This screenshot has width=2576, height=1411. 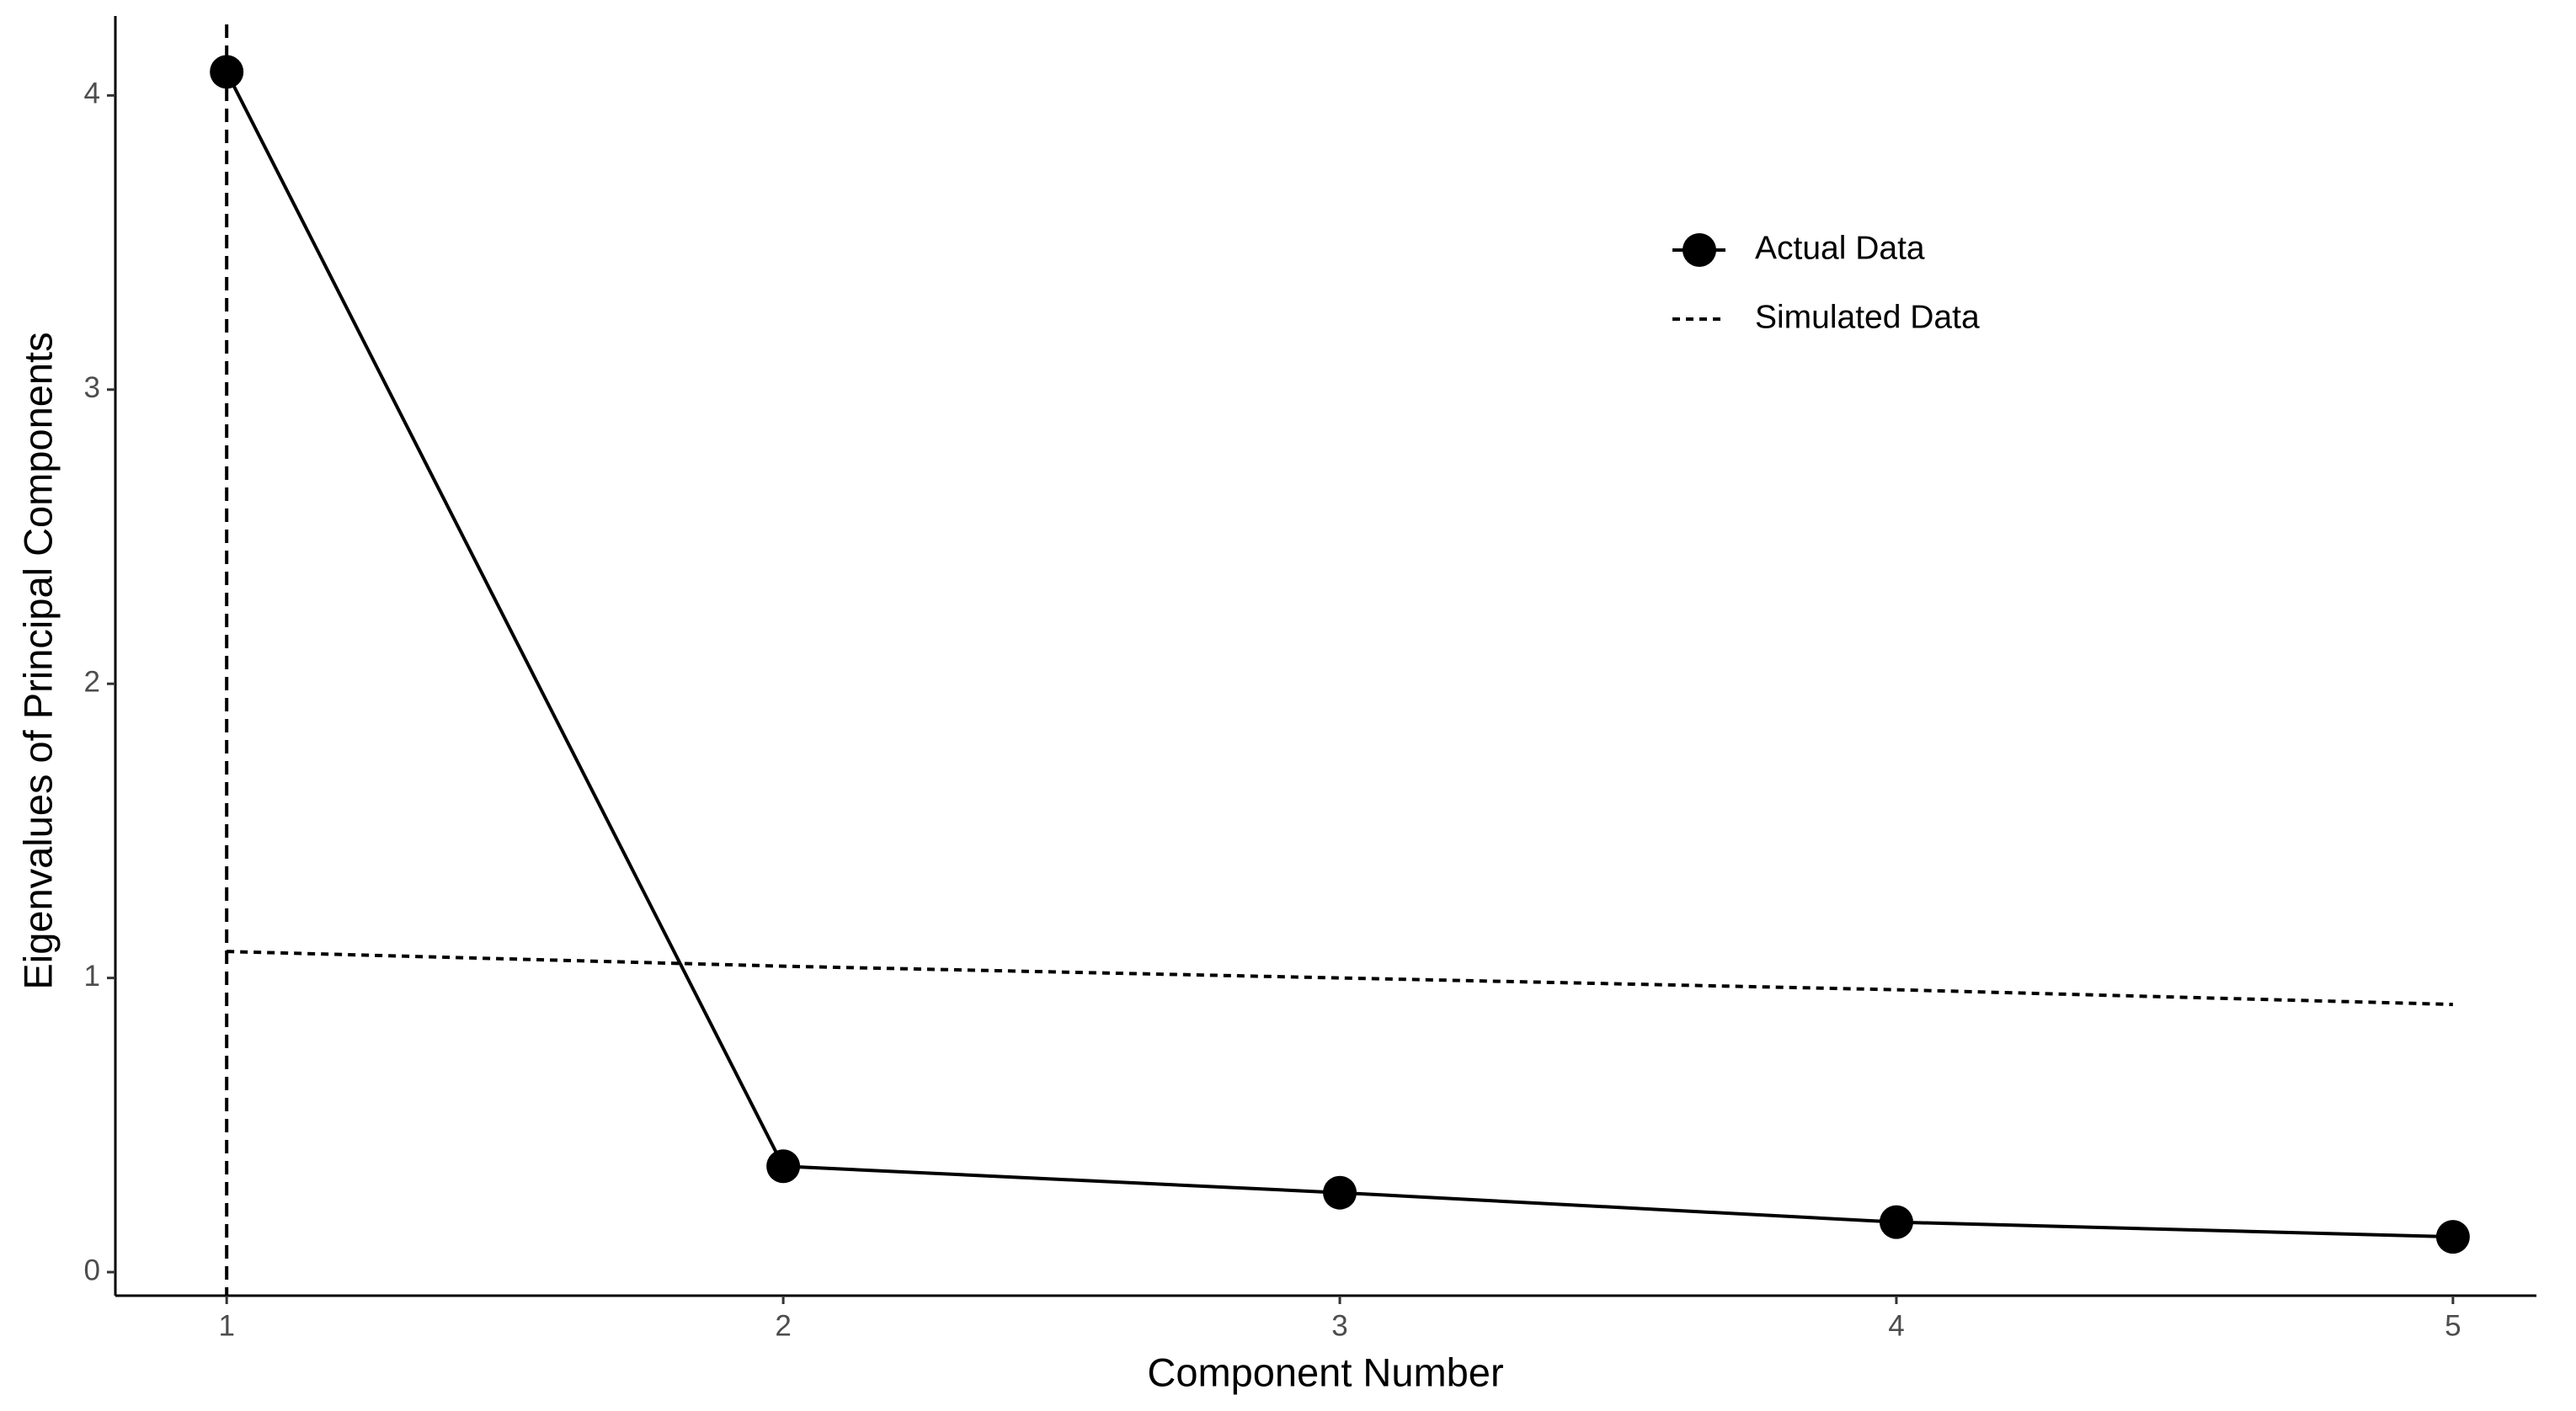 I want to click on x-tick-label: 2, so click(x=783, y=1325).